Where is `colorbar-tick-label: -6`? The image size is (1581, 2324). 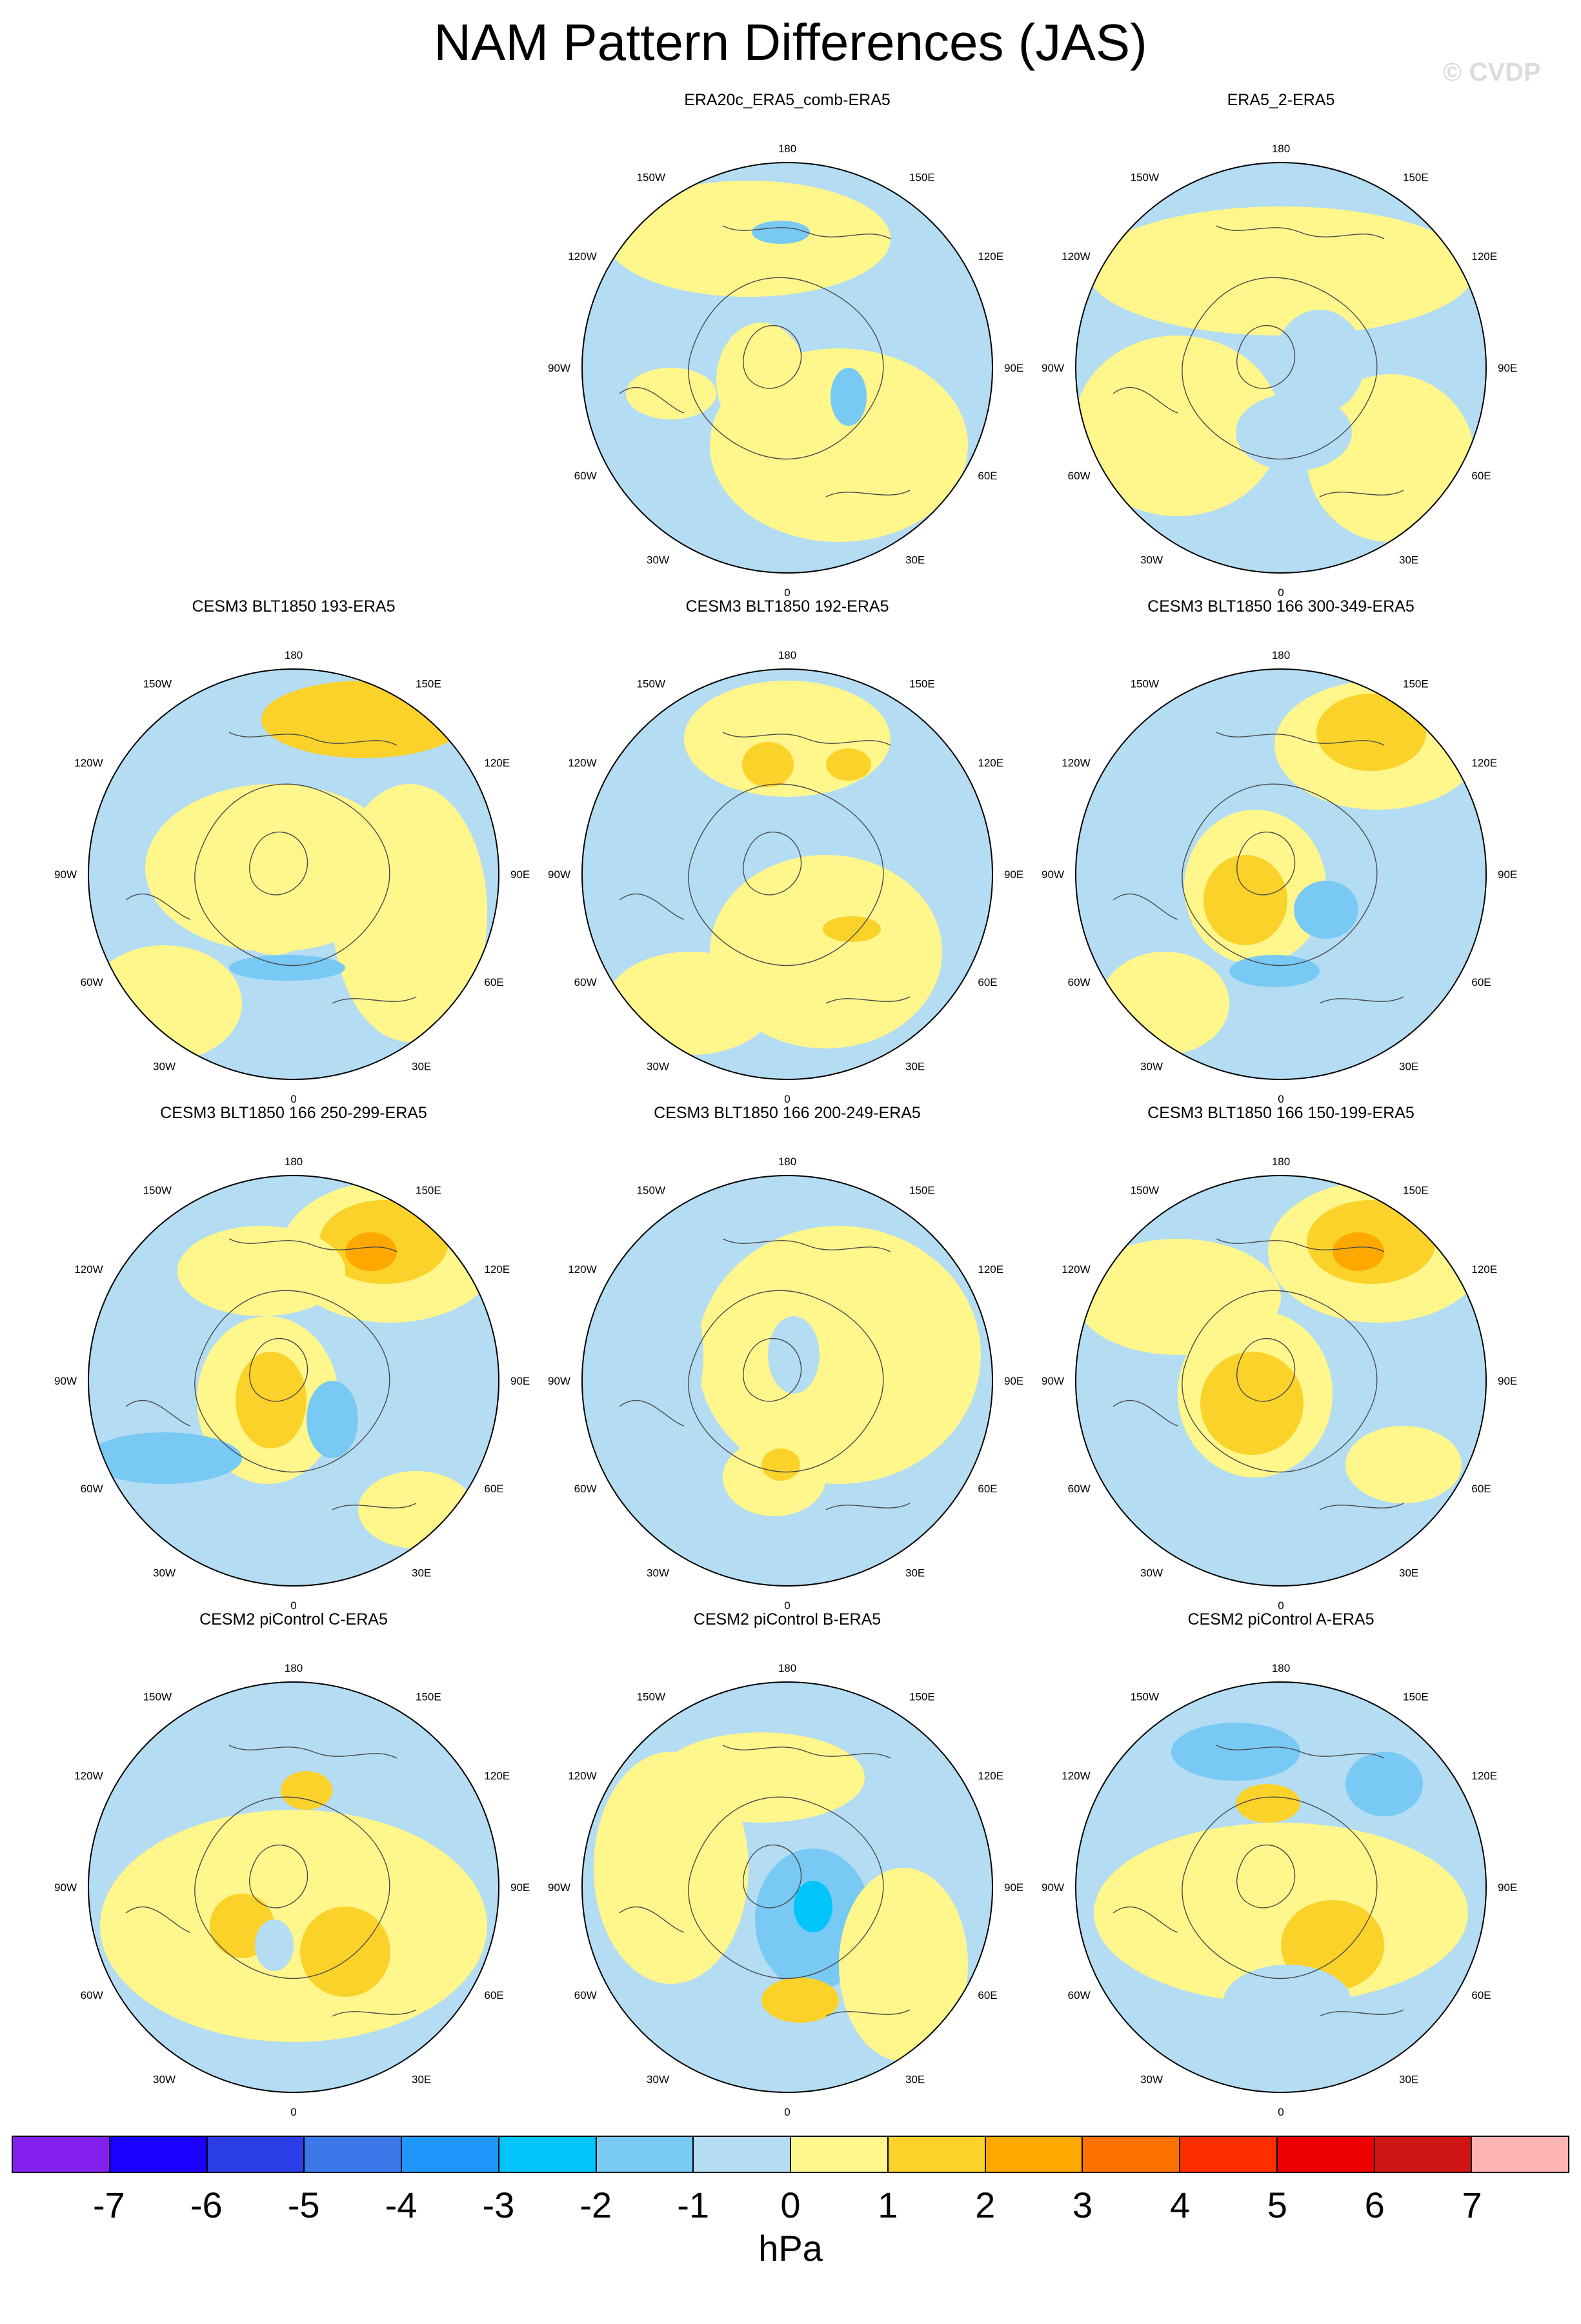 colorbar-tick-label: -6 is located at coordinates (206, 2205).